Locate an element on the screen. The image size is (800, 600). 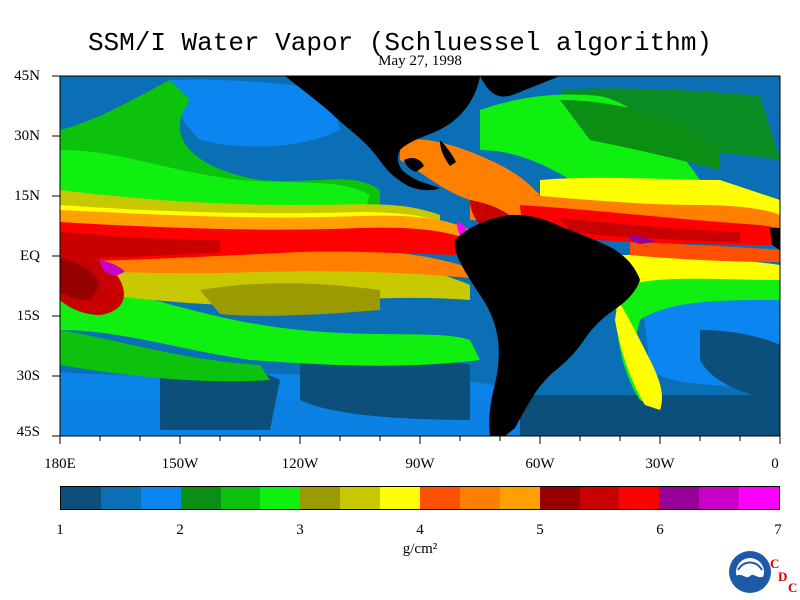
florida-peninsula is located at coordinates (448, 153).